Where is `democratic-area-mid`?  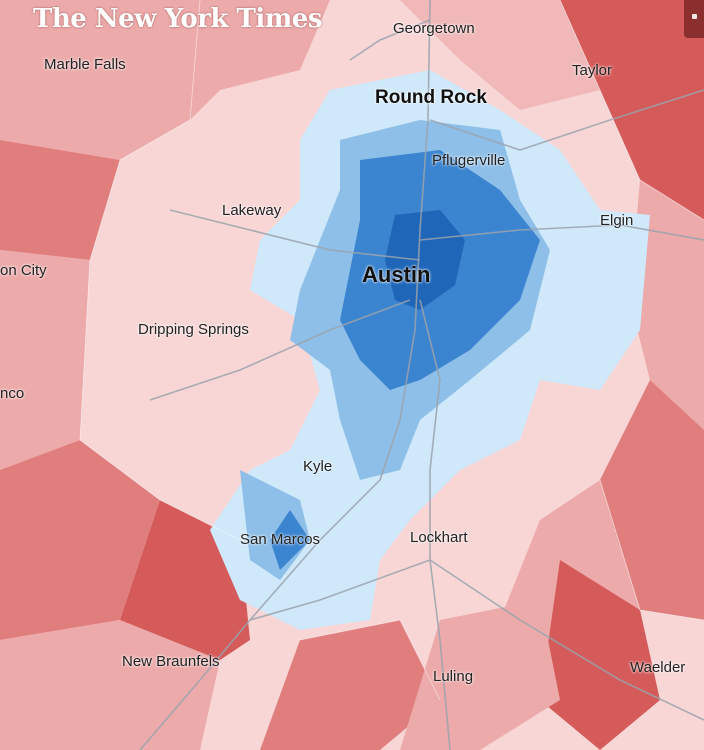 democratic-area-mid is located at coordinates (290, 540).